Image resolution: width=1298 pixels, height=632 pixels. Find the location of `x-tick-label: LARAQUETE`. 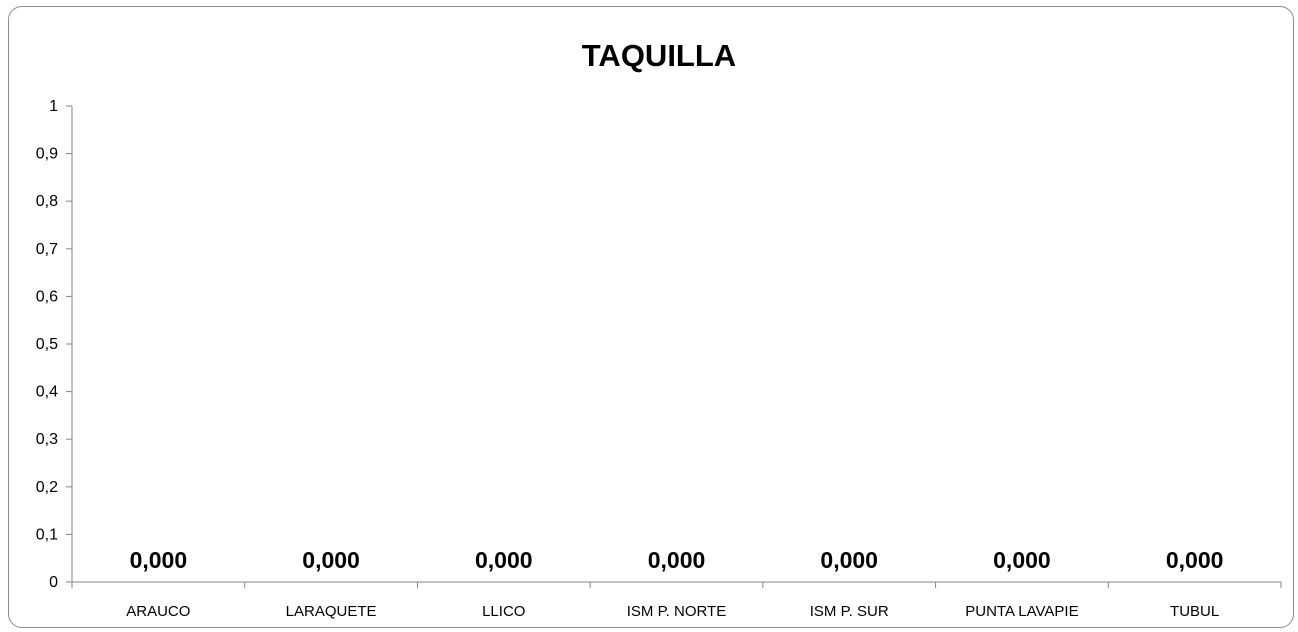

x-tick-label: LARAQUETE is located at coordinates (331, 611).